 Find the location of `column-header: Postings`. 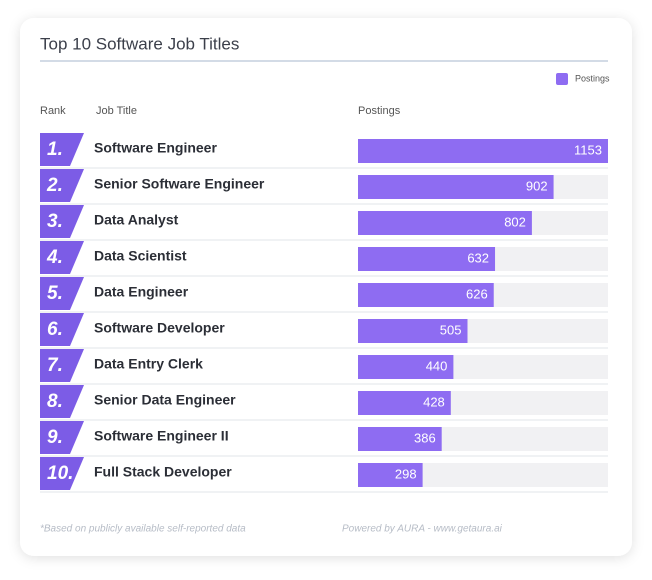

column-header: Postings is located at coordinates (379, 111).